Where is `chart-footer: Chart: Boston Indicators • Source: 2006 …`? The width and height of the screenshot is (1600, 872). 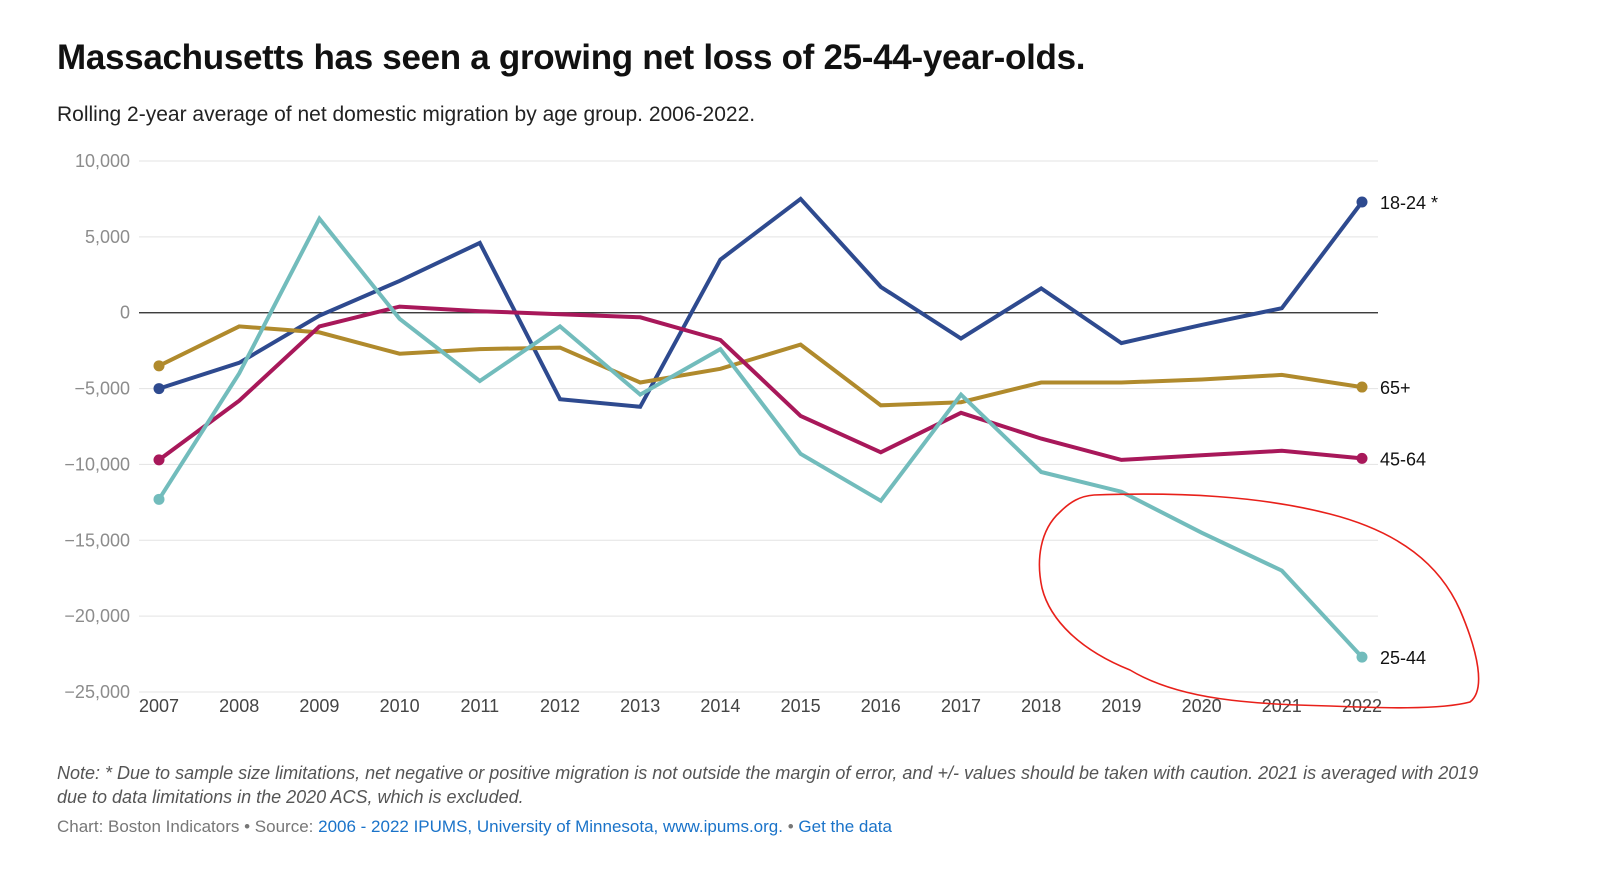 chart-footer: Chart: Boston Indicators • Source: 2006 … is located at coordinates (474, 827).